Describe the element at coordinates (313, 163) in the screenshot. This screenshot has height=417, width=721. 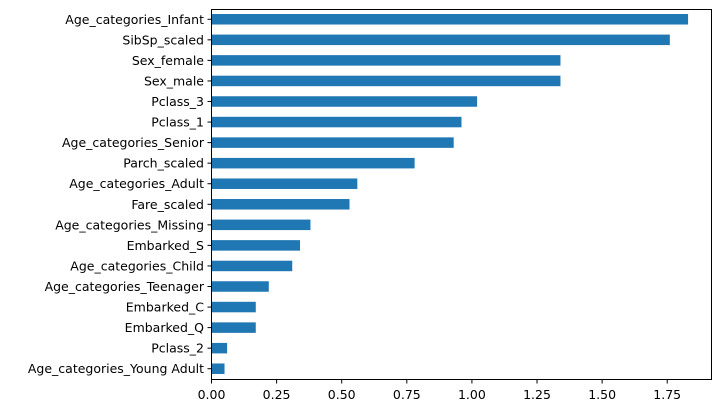
I see `bar-parch-scaled` at that location.